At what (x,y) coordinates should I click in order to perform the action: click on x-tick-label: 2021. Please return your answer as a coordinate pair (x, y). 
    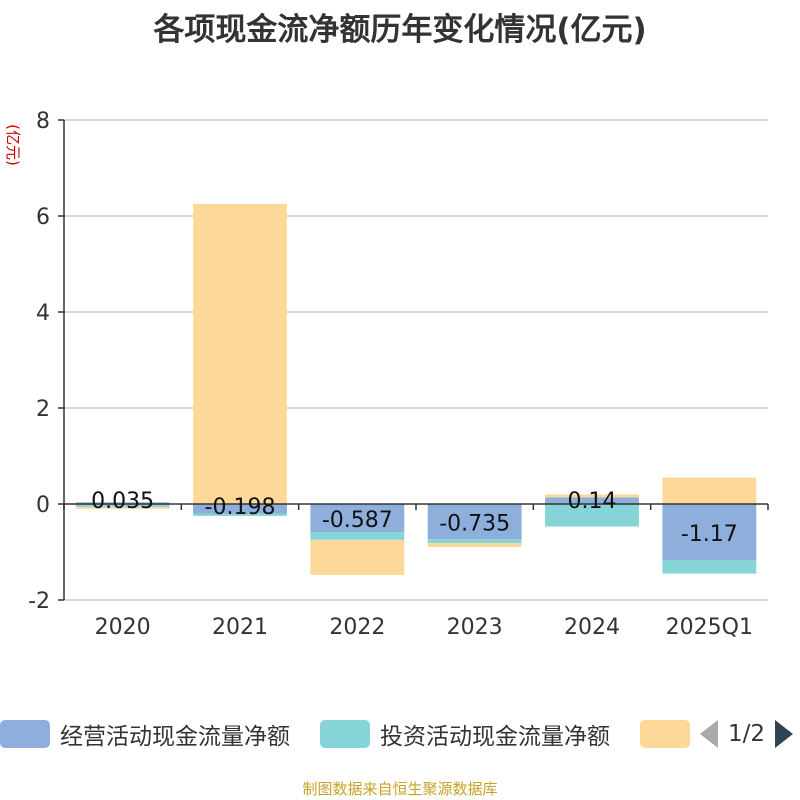
    Looking at the image, I should click on (240, 627).